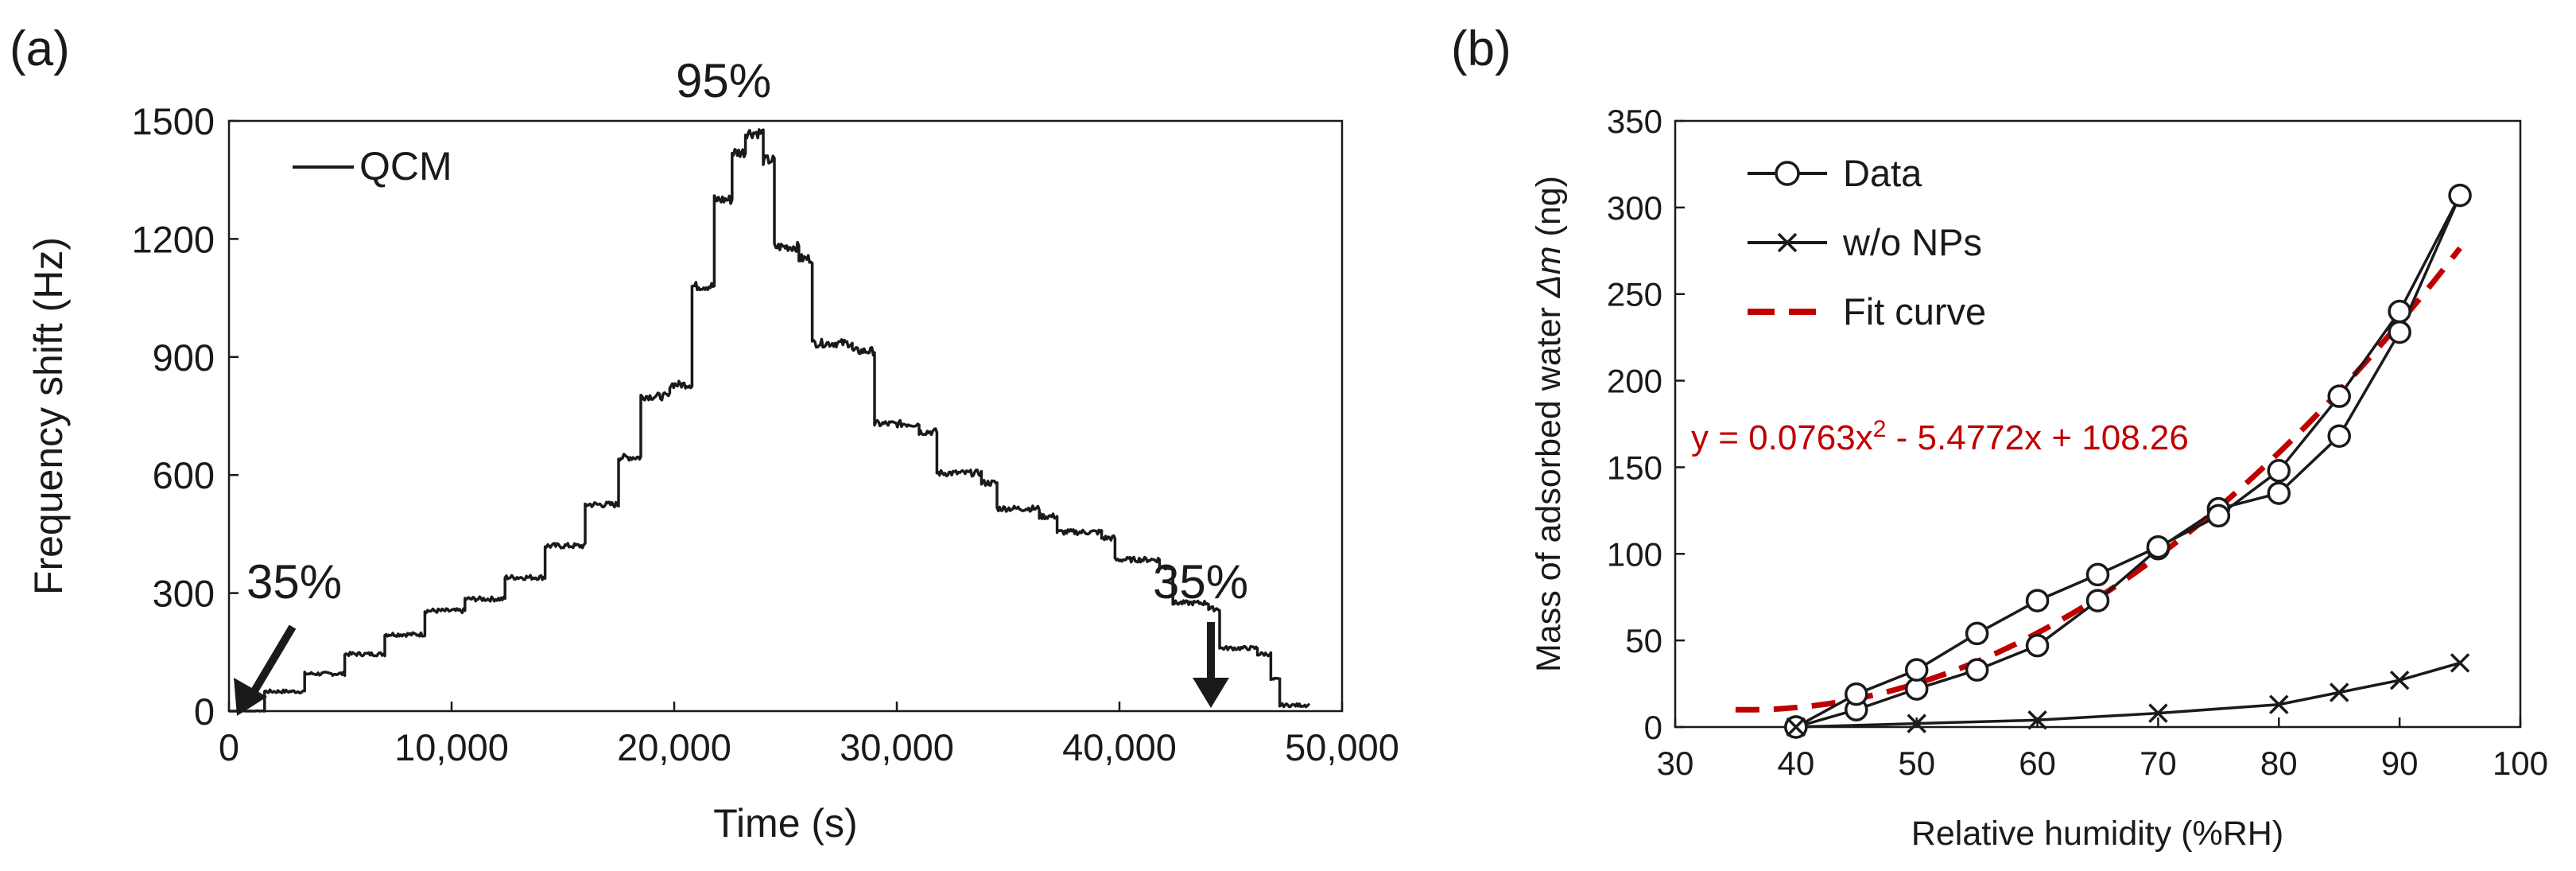 The image size is (2576, 871). What do you see at coordinates (40, 48) in the screenshot?
I see `panel-a-label: (a)` at bounding box center [40, 48].